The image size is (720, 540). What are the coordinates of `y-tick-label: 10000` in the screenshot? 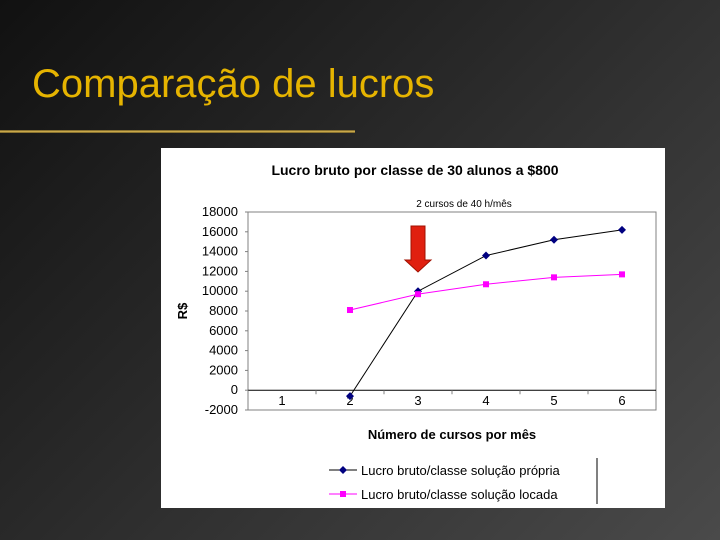 It's located at (220, 290).